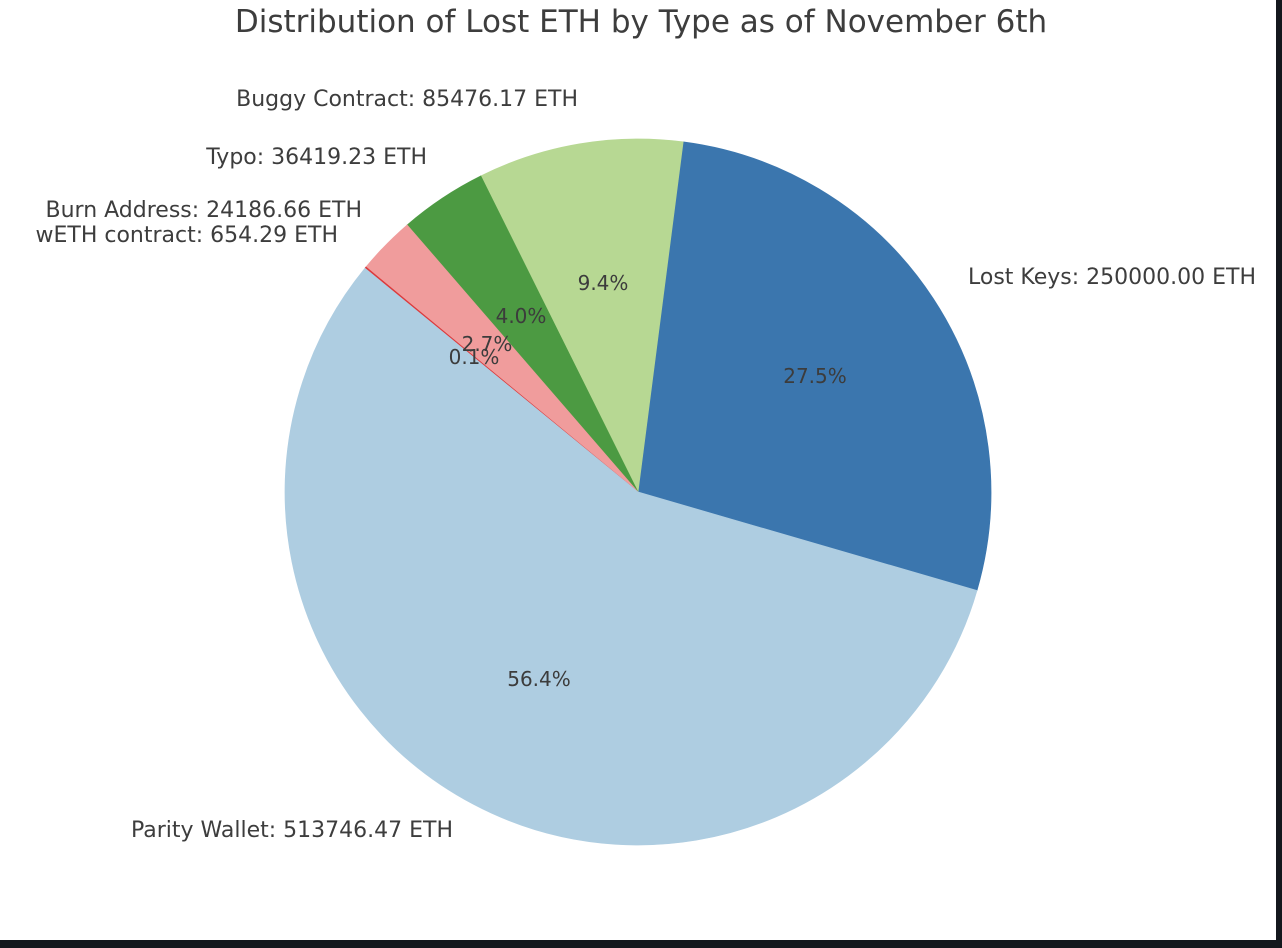 This screenshot has height=948, width=1282. I want to click on pct-label-burn-address: 2.7%, so click(487, 344).